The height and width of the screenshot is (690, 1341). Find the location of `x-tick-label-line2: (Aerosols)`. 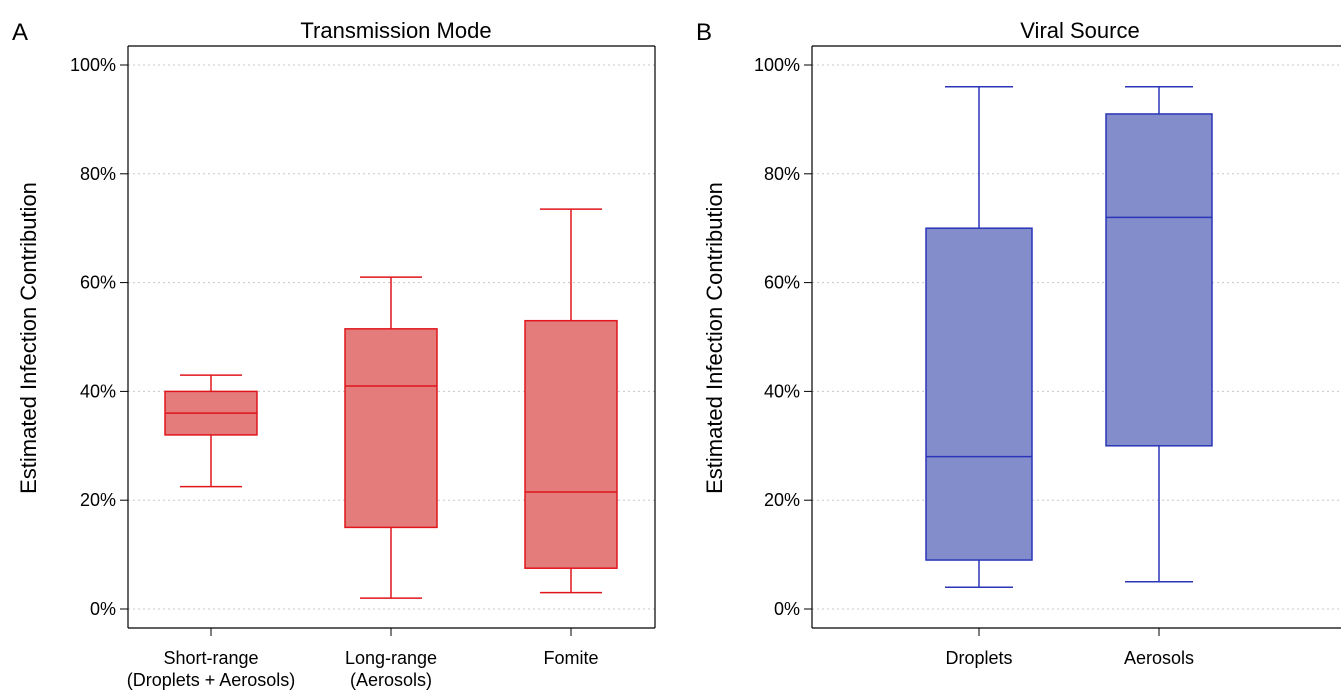

x-tick-label-line2: (Aerosols) is located at coordinates (391, 680).